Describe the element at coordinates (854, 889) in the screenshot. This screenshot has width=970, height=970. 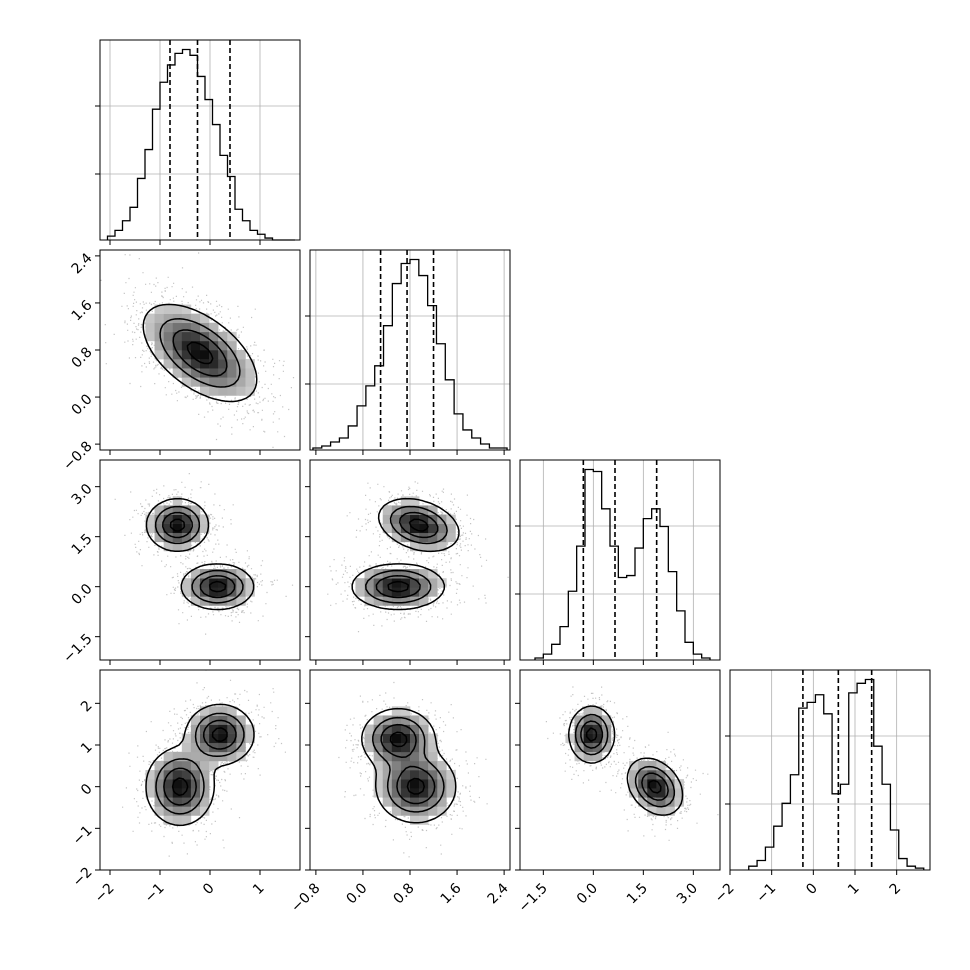
I see `x-tick-label-3-3: 1` at that location.